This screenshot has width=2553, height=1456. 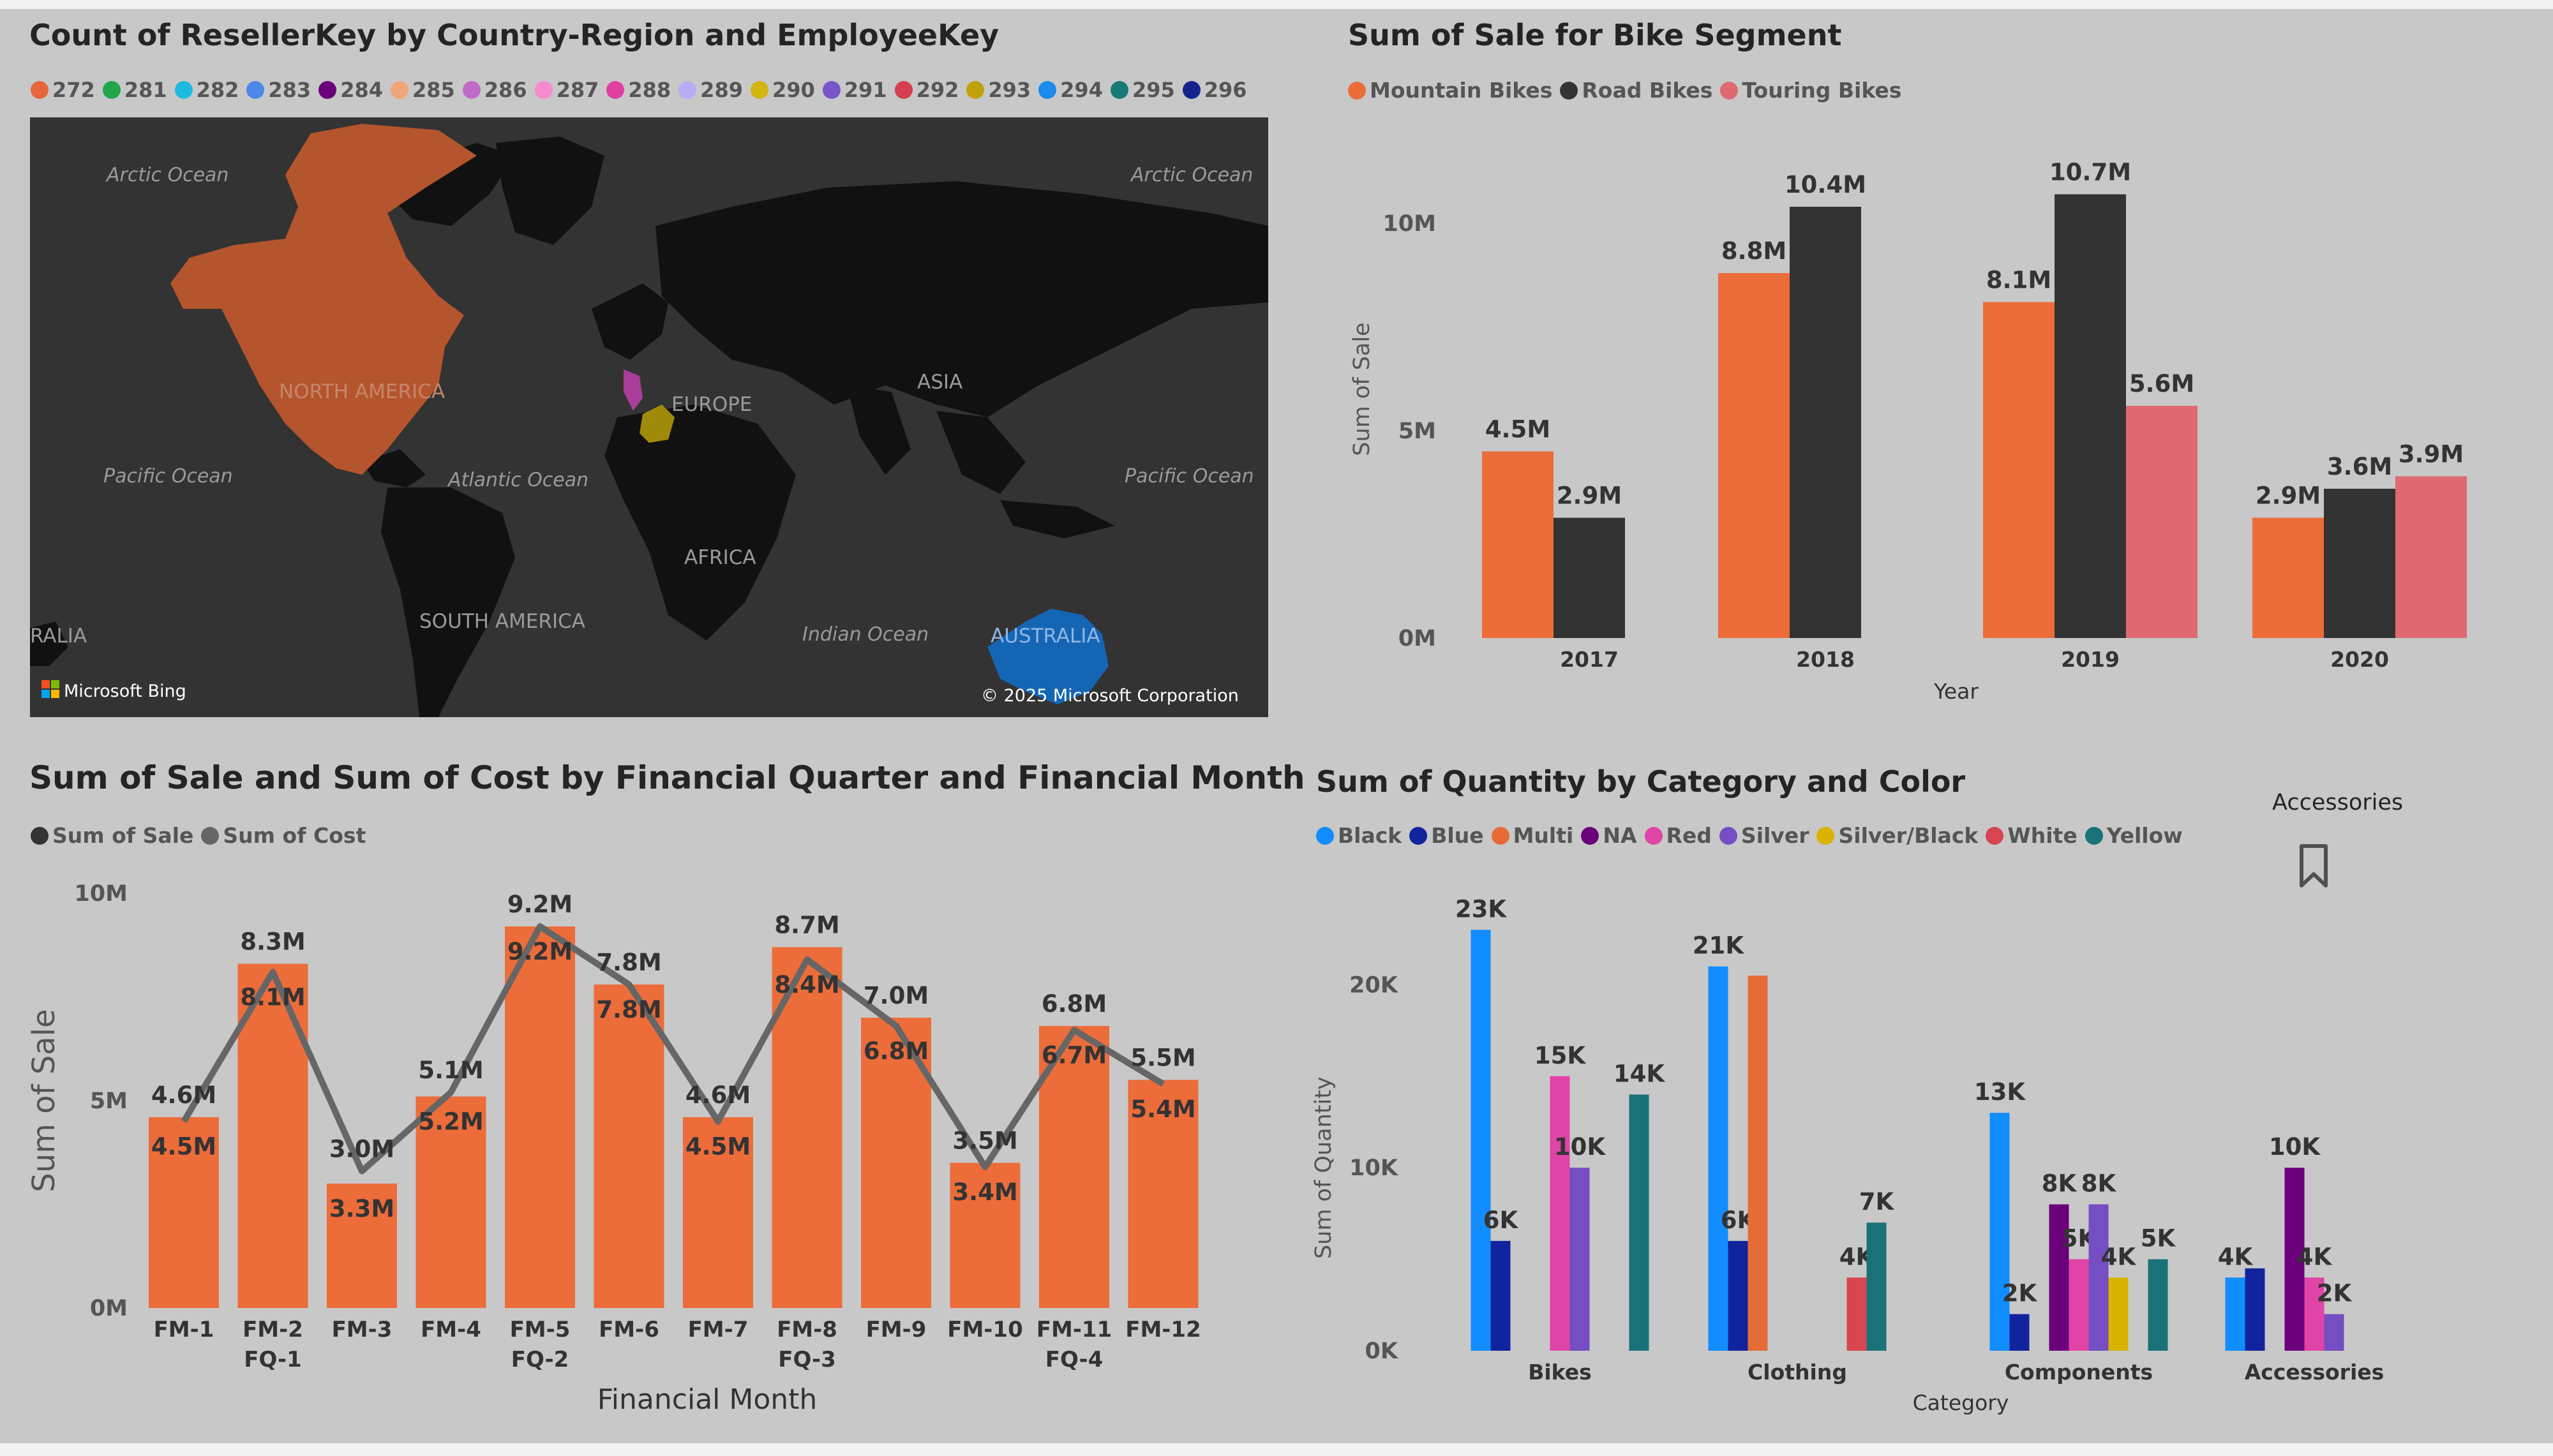 I want to click on fin-legend-item: Sum of Sale, so click(x=112, y=835).